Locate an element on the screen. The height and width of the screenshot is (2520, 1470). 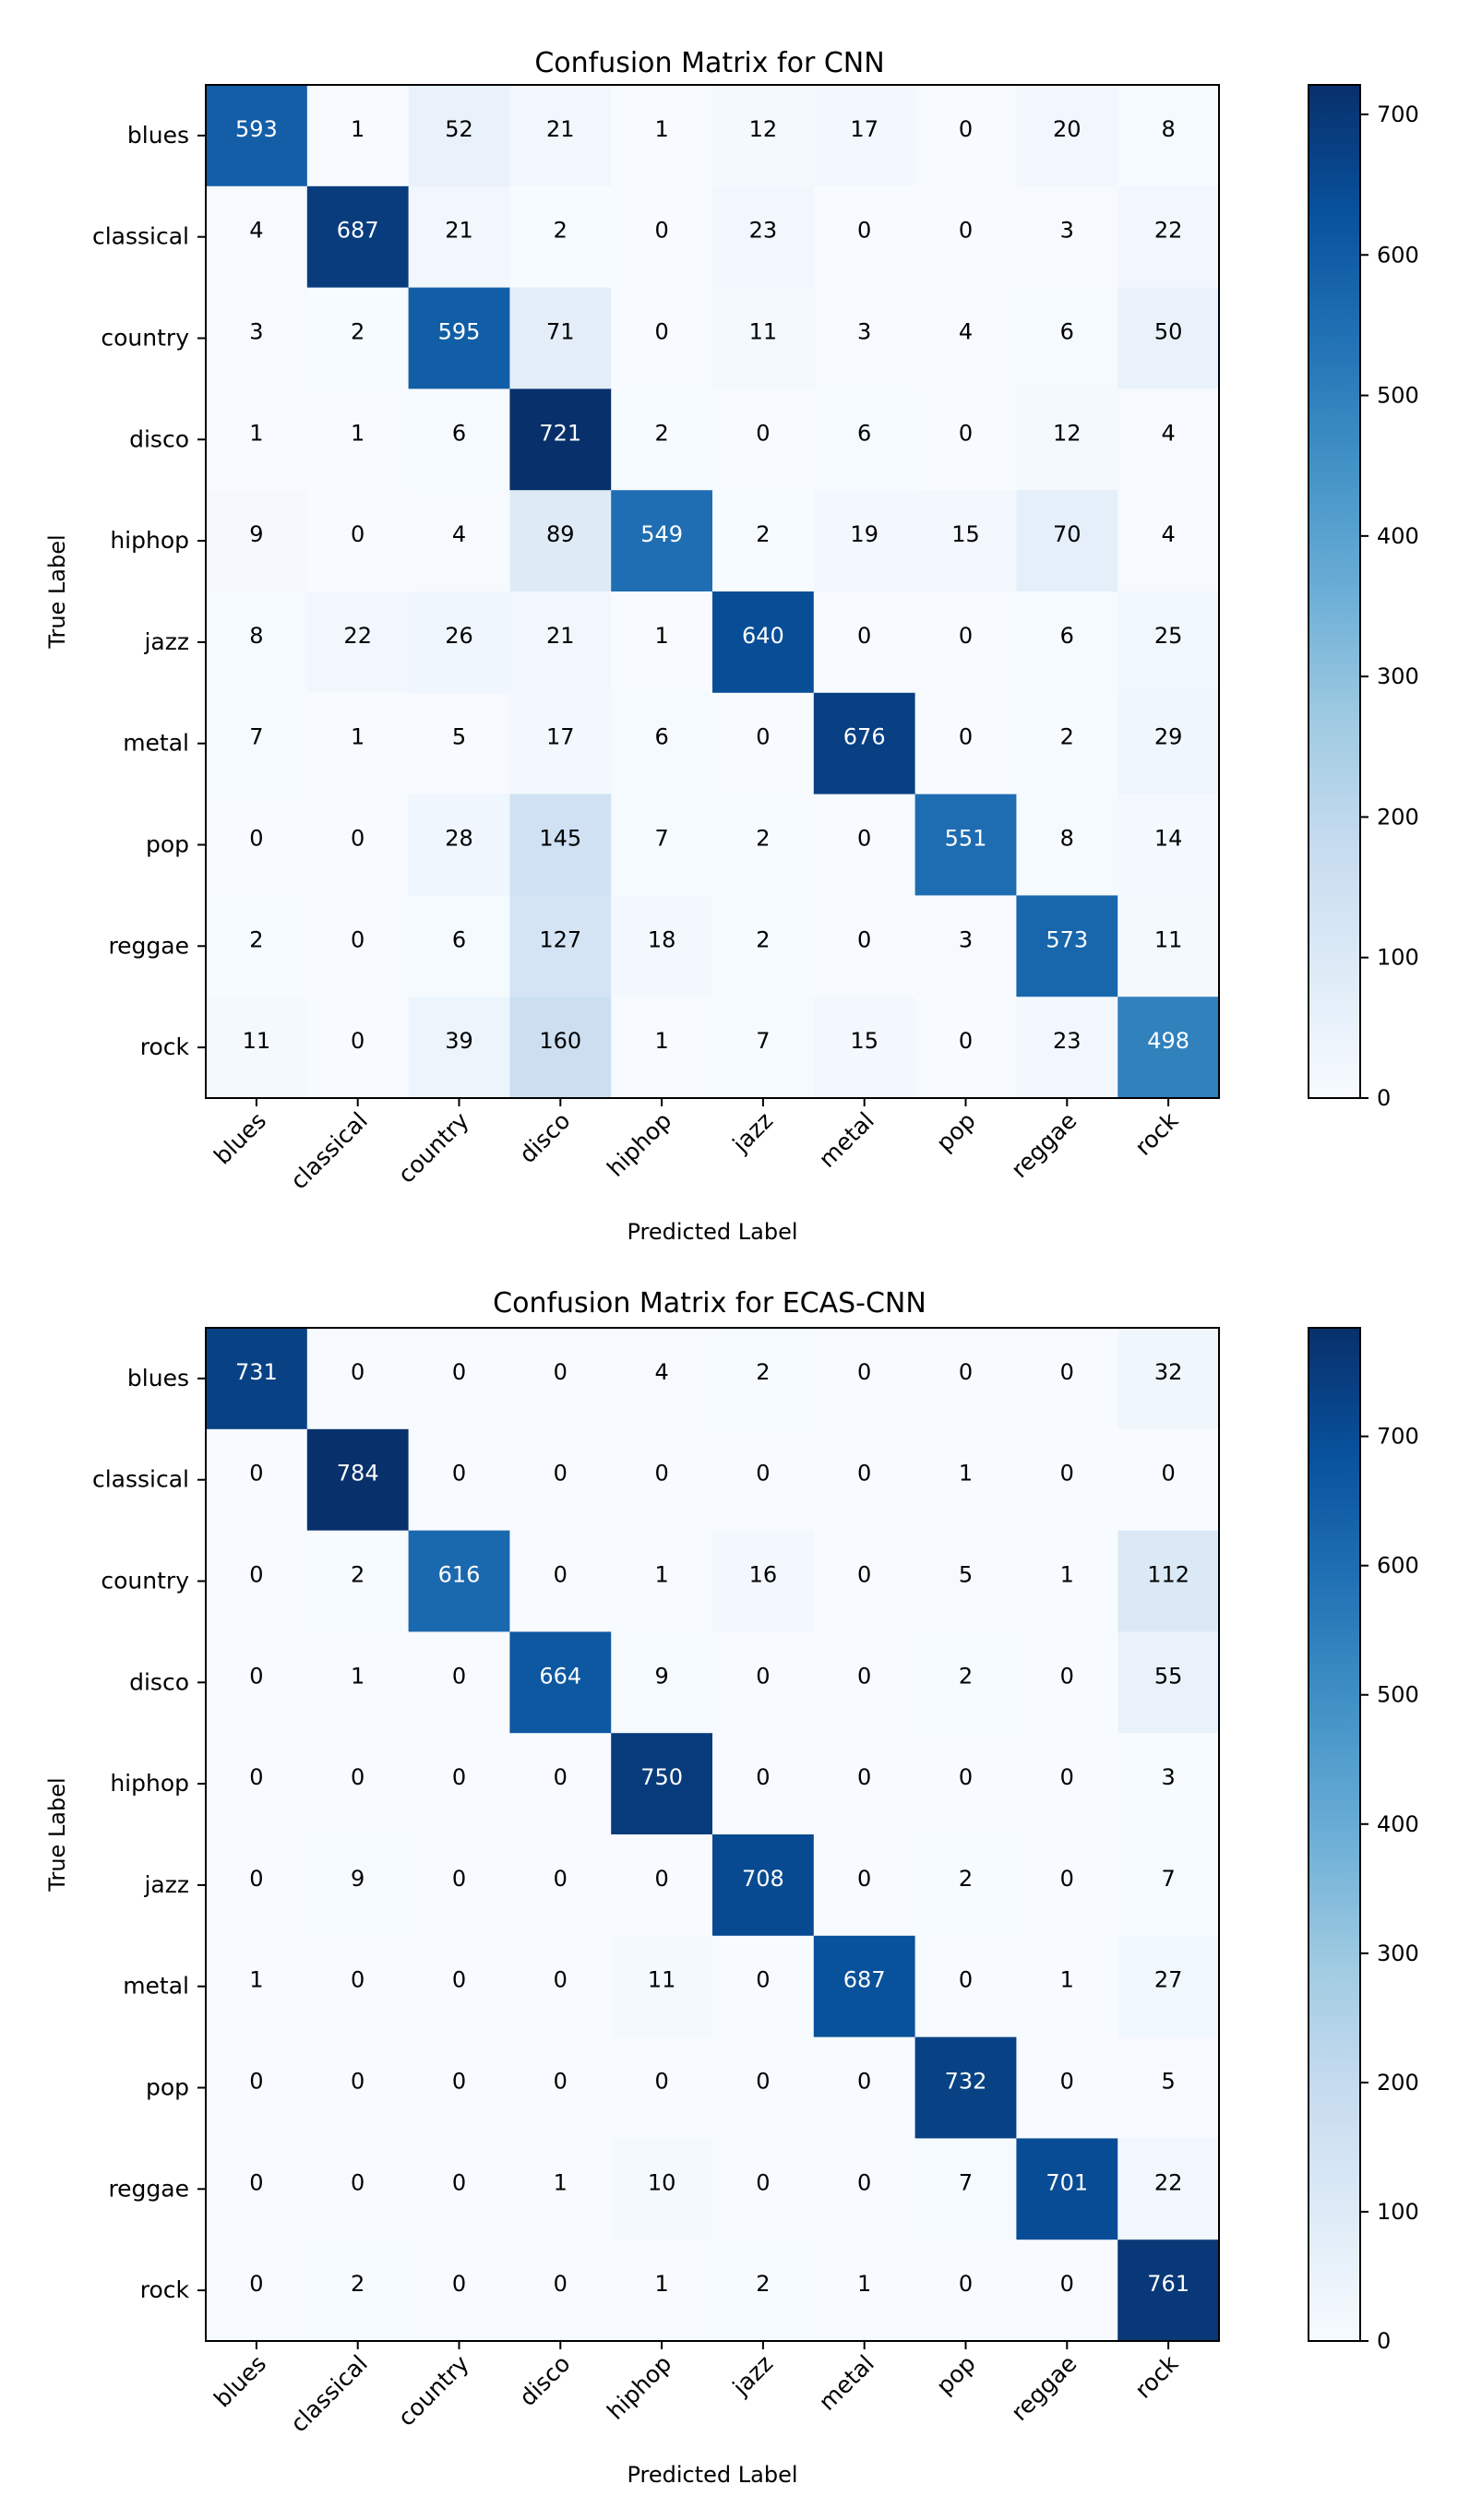
ecas-cnn-colorbar-frame is located at coordinates (1334, 1834).